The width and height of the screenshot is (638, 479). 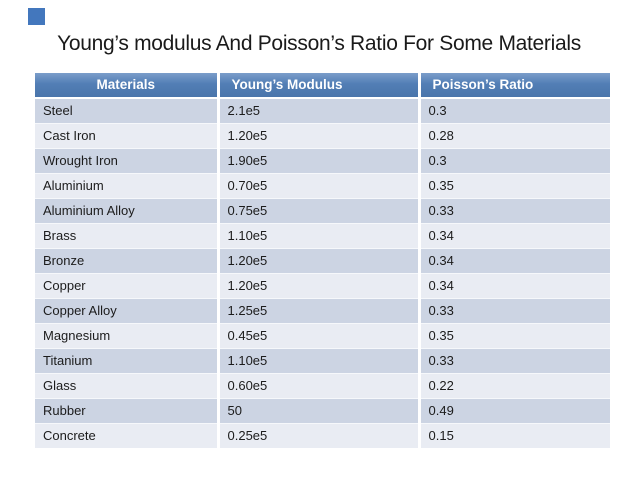 I want to click on table-row: Aluminium 0.70e5 0.35, so click(x=322, y=186).